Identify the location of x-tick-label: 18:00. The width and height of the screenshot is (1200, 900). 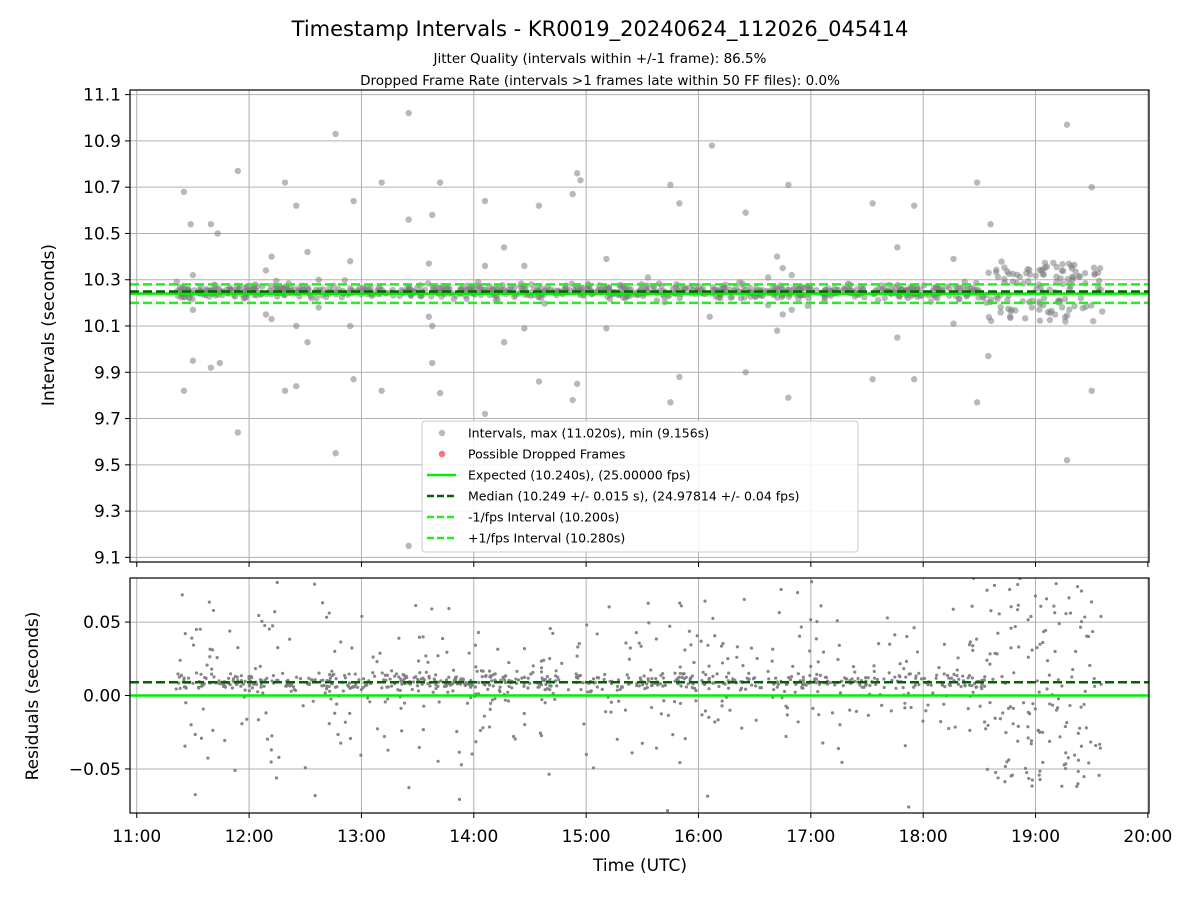
(923, 837).